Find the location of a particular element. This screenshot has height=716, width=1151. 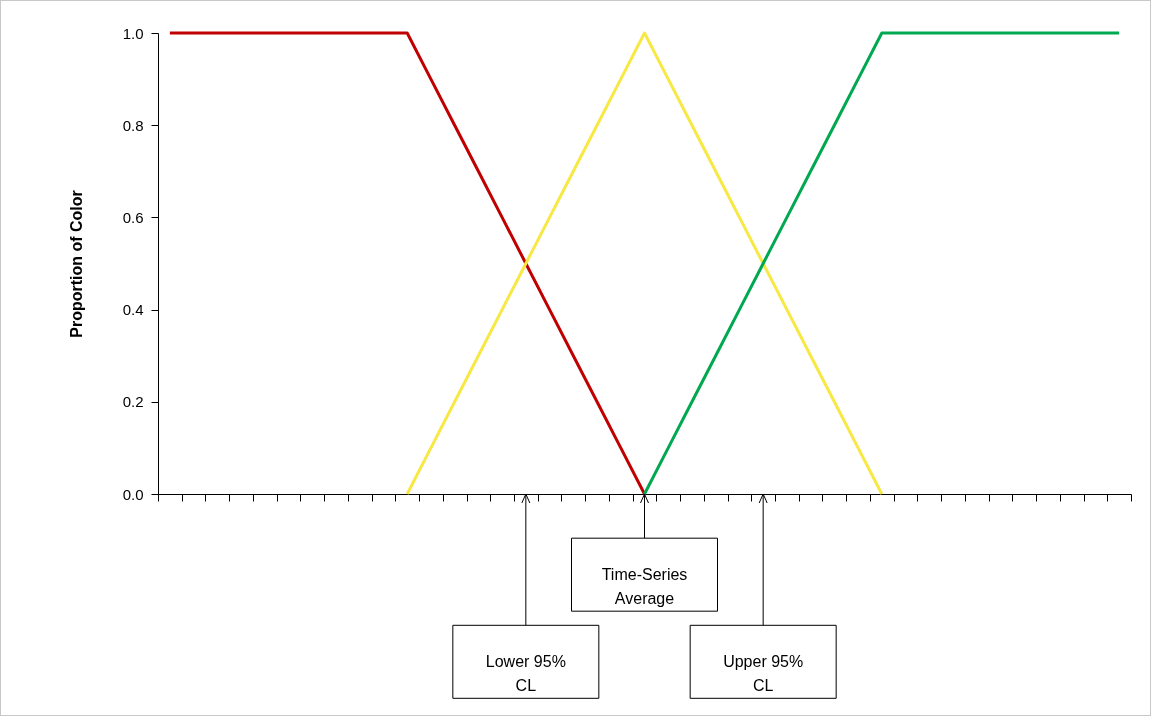

y-tick-label: 0.2 is located at coordinates (133, 402).